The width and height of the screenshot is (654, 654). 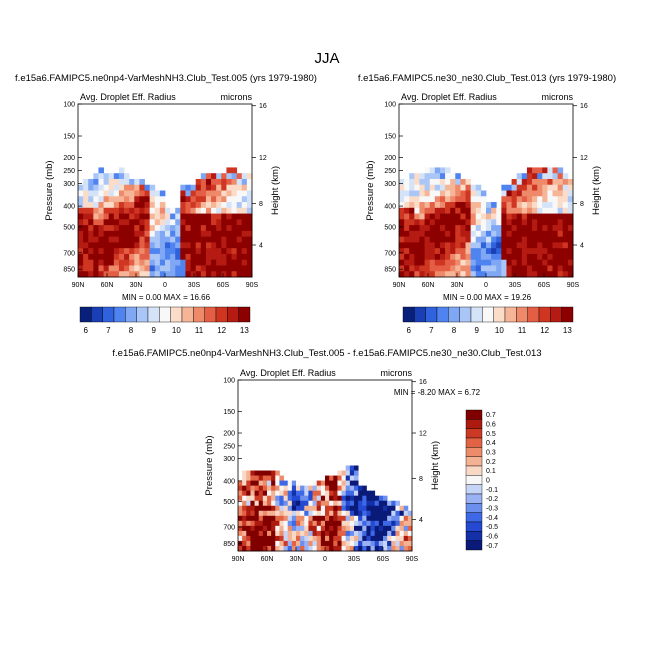 I want to click on y-tick-label: 250, so click(x=229, y=446).